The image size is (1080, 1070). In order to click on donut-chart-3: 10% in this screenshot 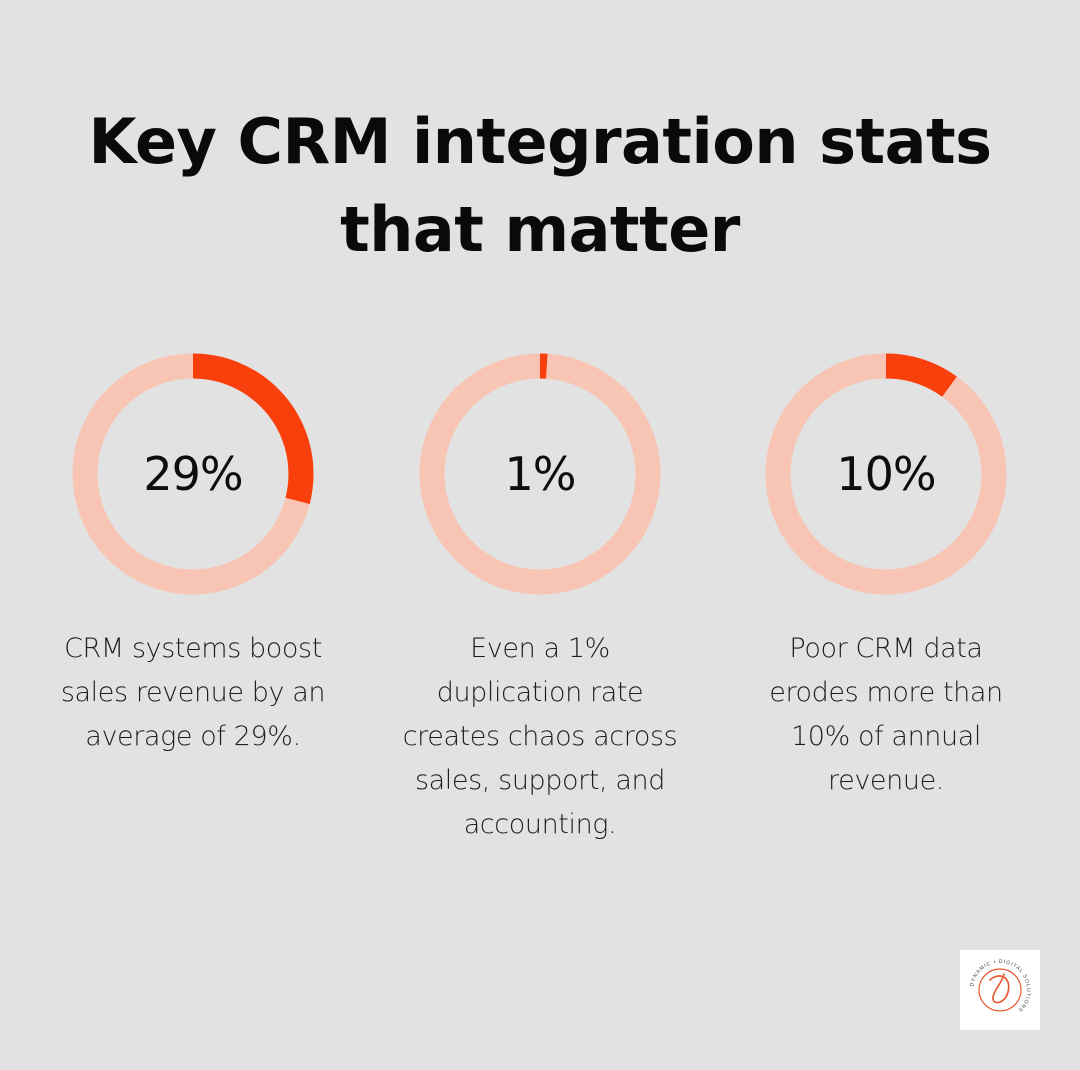, I will do `click(886, 474)`.